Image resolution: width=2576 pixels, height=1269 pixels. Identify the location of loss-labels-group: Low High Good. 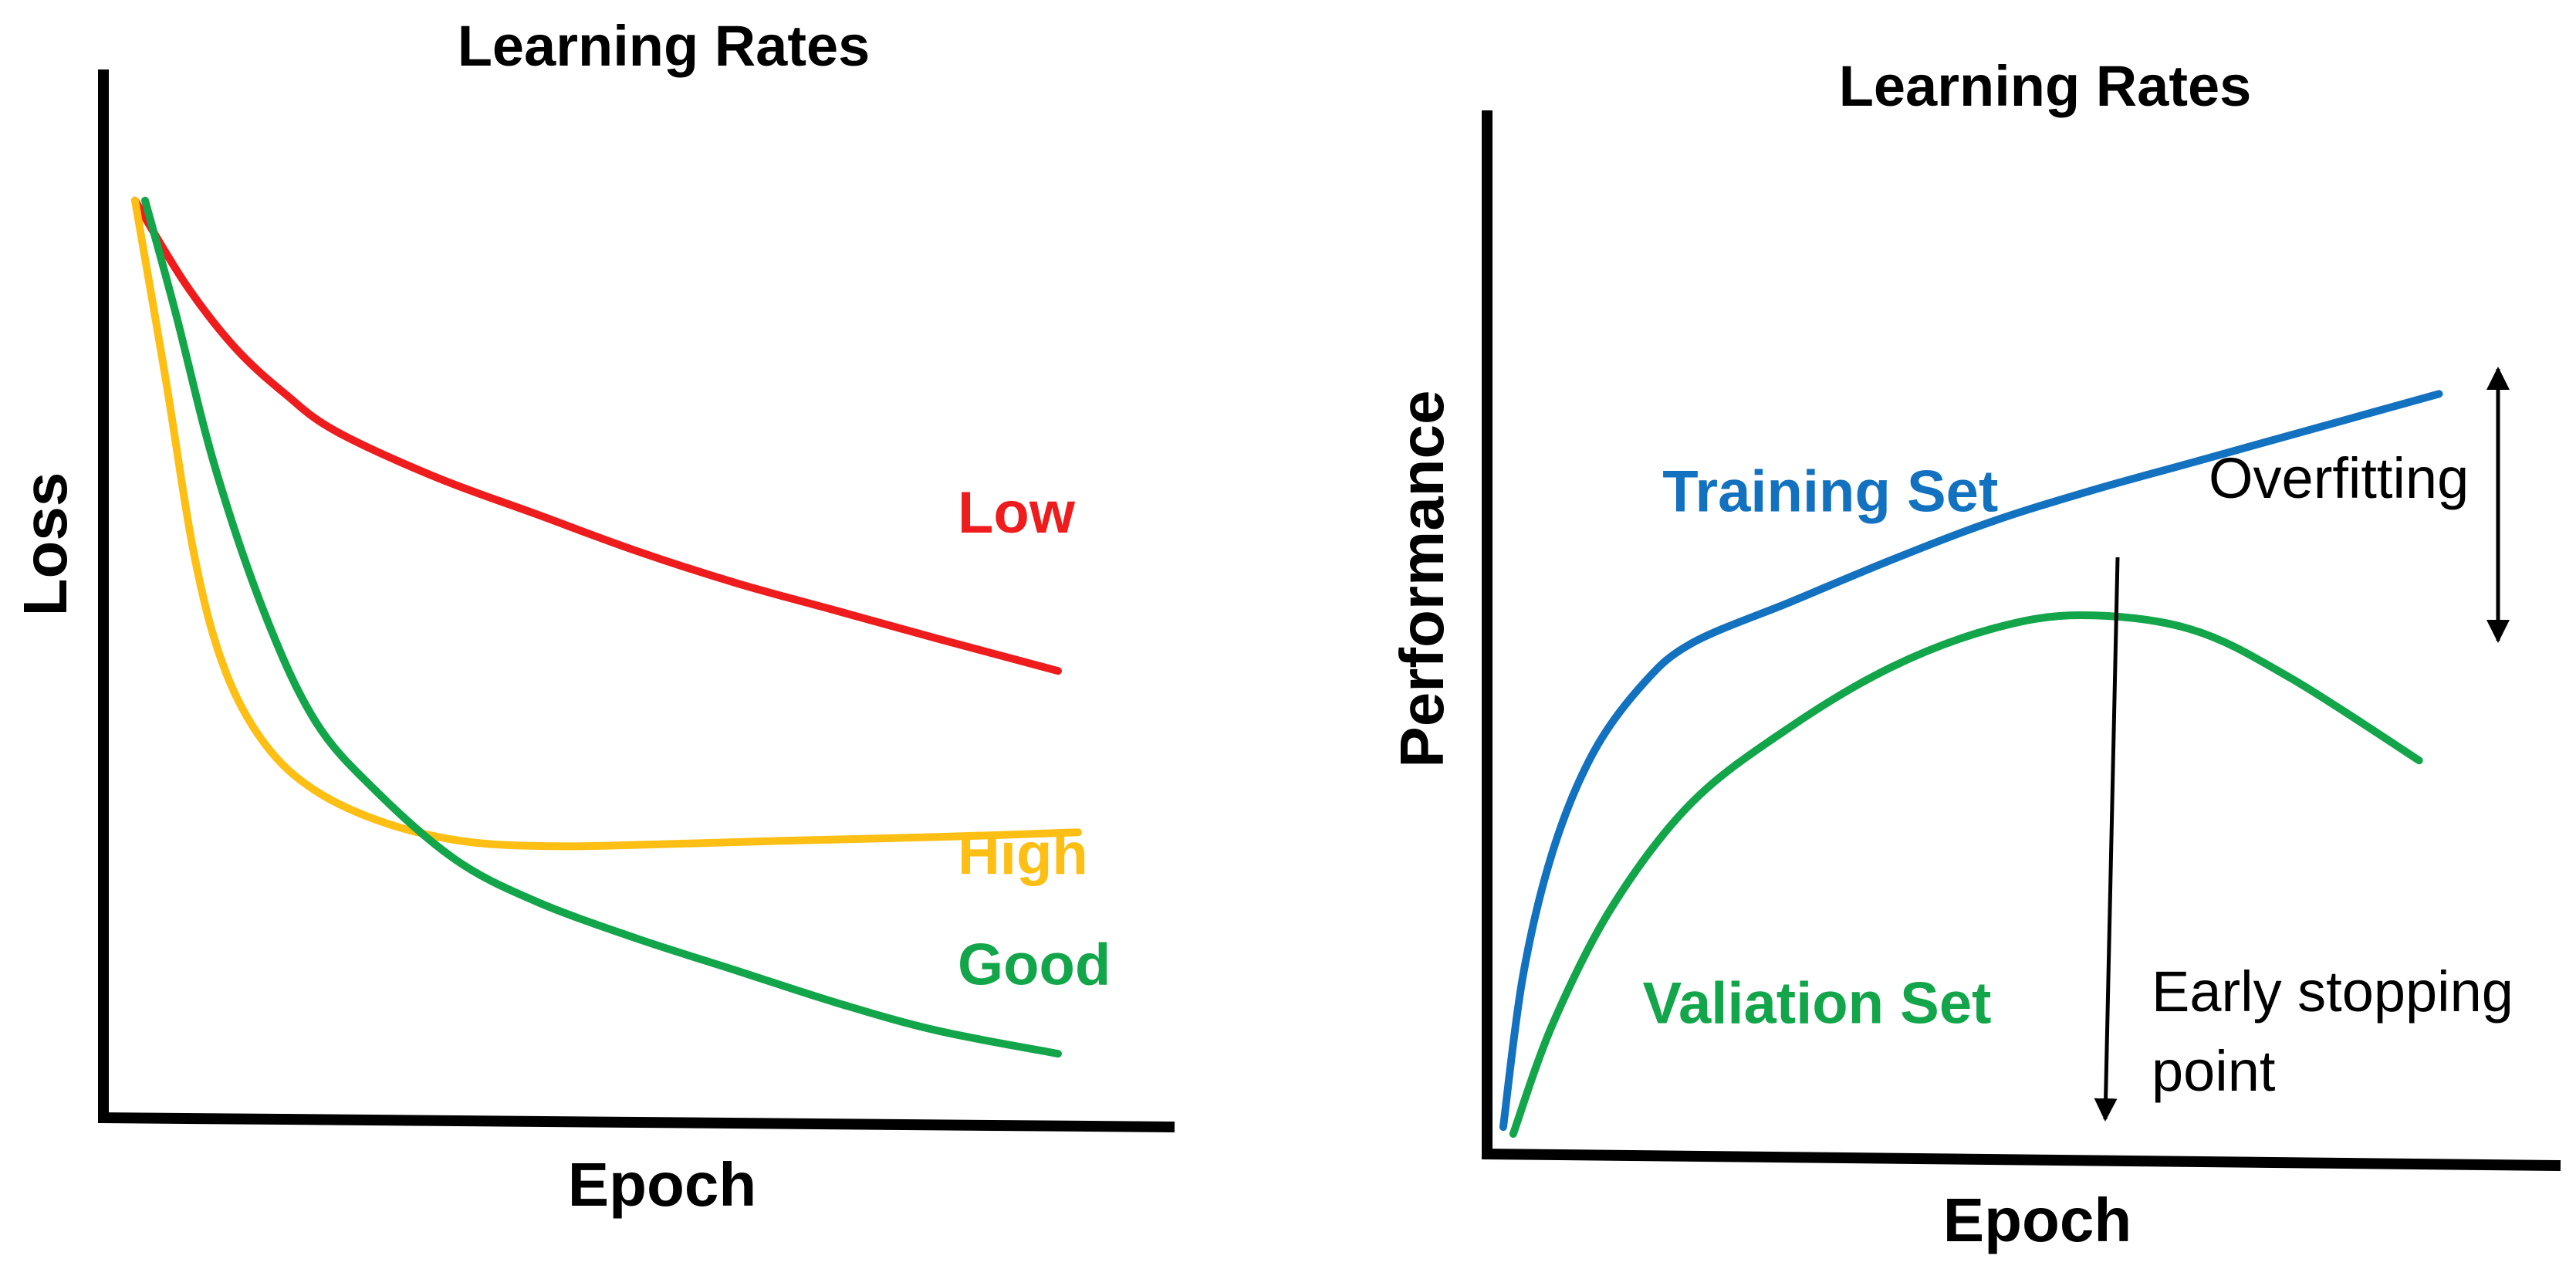
(1034, 739).